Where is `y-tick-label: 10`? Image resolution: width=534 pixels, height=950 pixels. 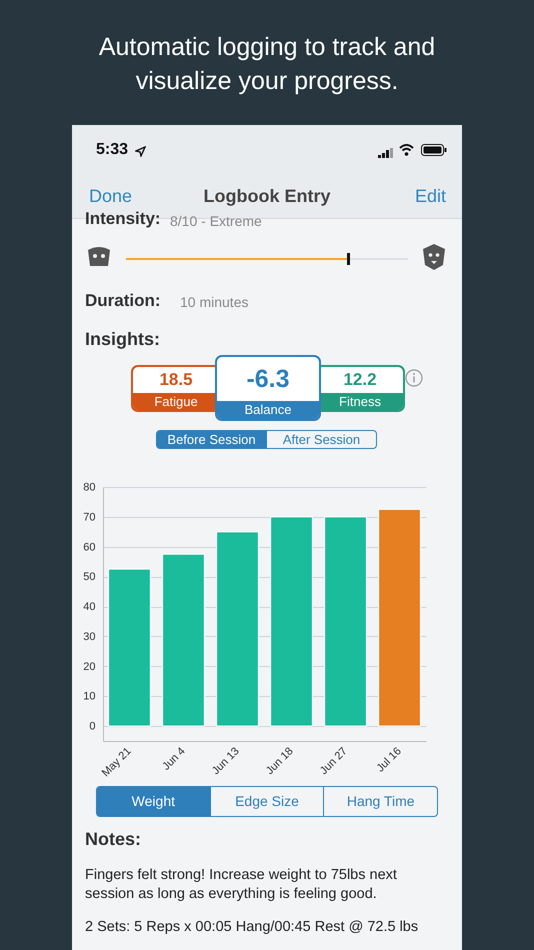 y-tick-label: 10 is located at coordinates (89, 696).